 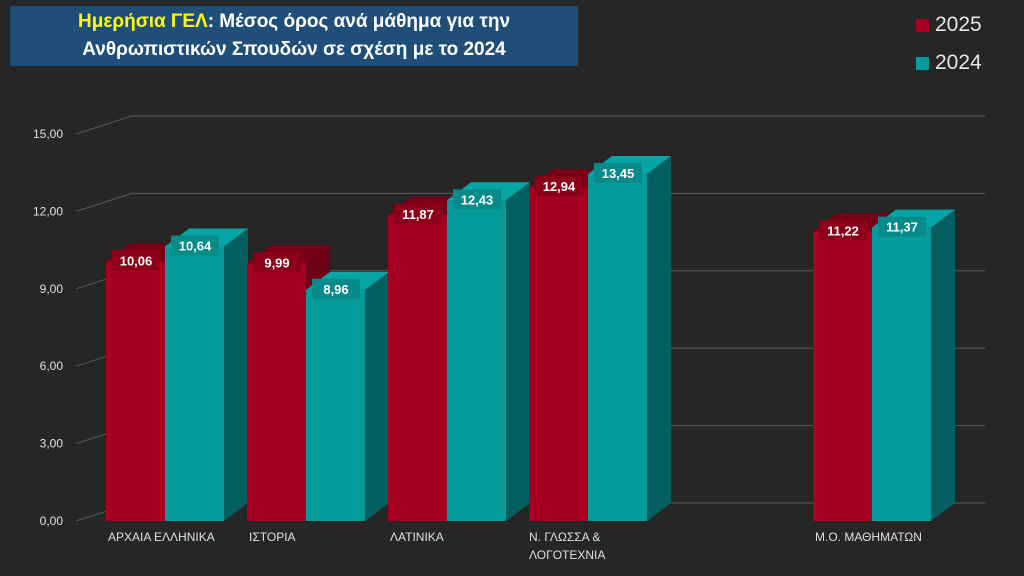 I want to click on x-tick-label: ΛΑΤΙΝΙΚΑ, so click(x=417, y=537).